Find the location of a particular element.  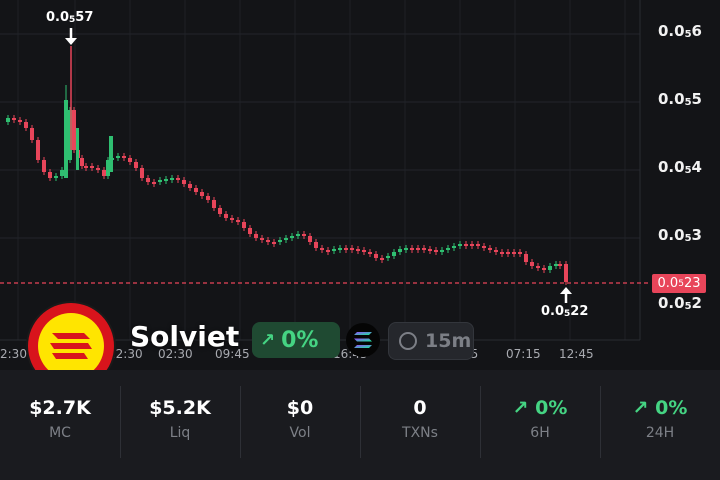

y-tick-label: 0.054 is located at coordinates (680, 167).